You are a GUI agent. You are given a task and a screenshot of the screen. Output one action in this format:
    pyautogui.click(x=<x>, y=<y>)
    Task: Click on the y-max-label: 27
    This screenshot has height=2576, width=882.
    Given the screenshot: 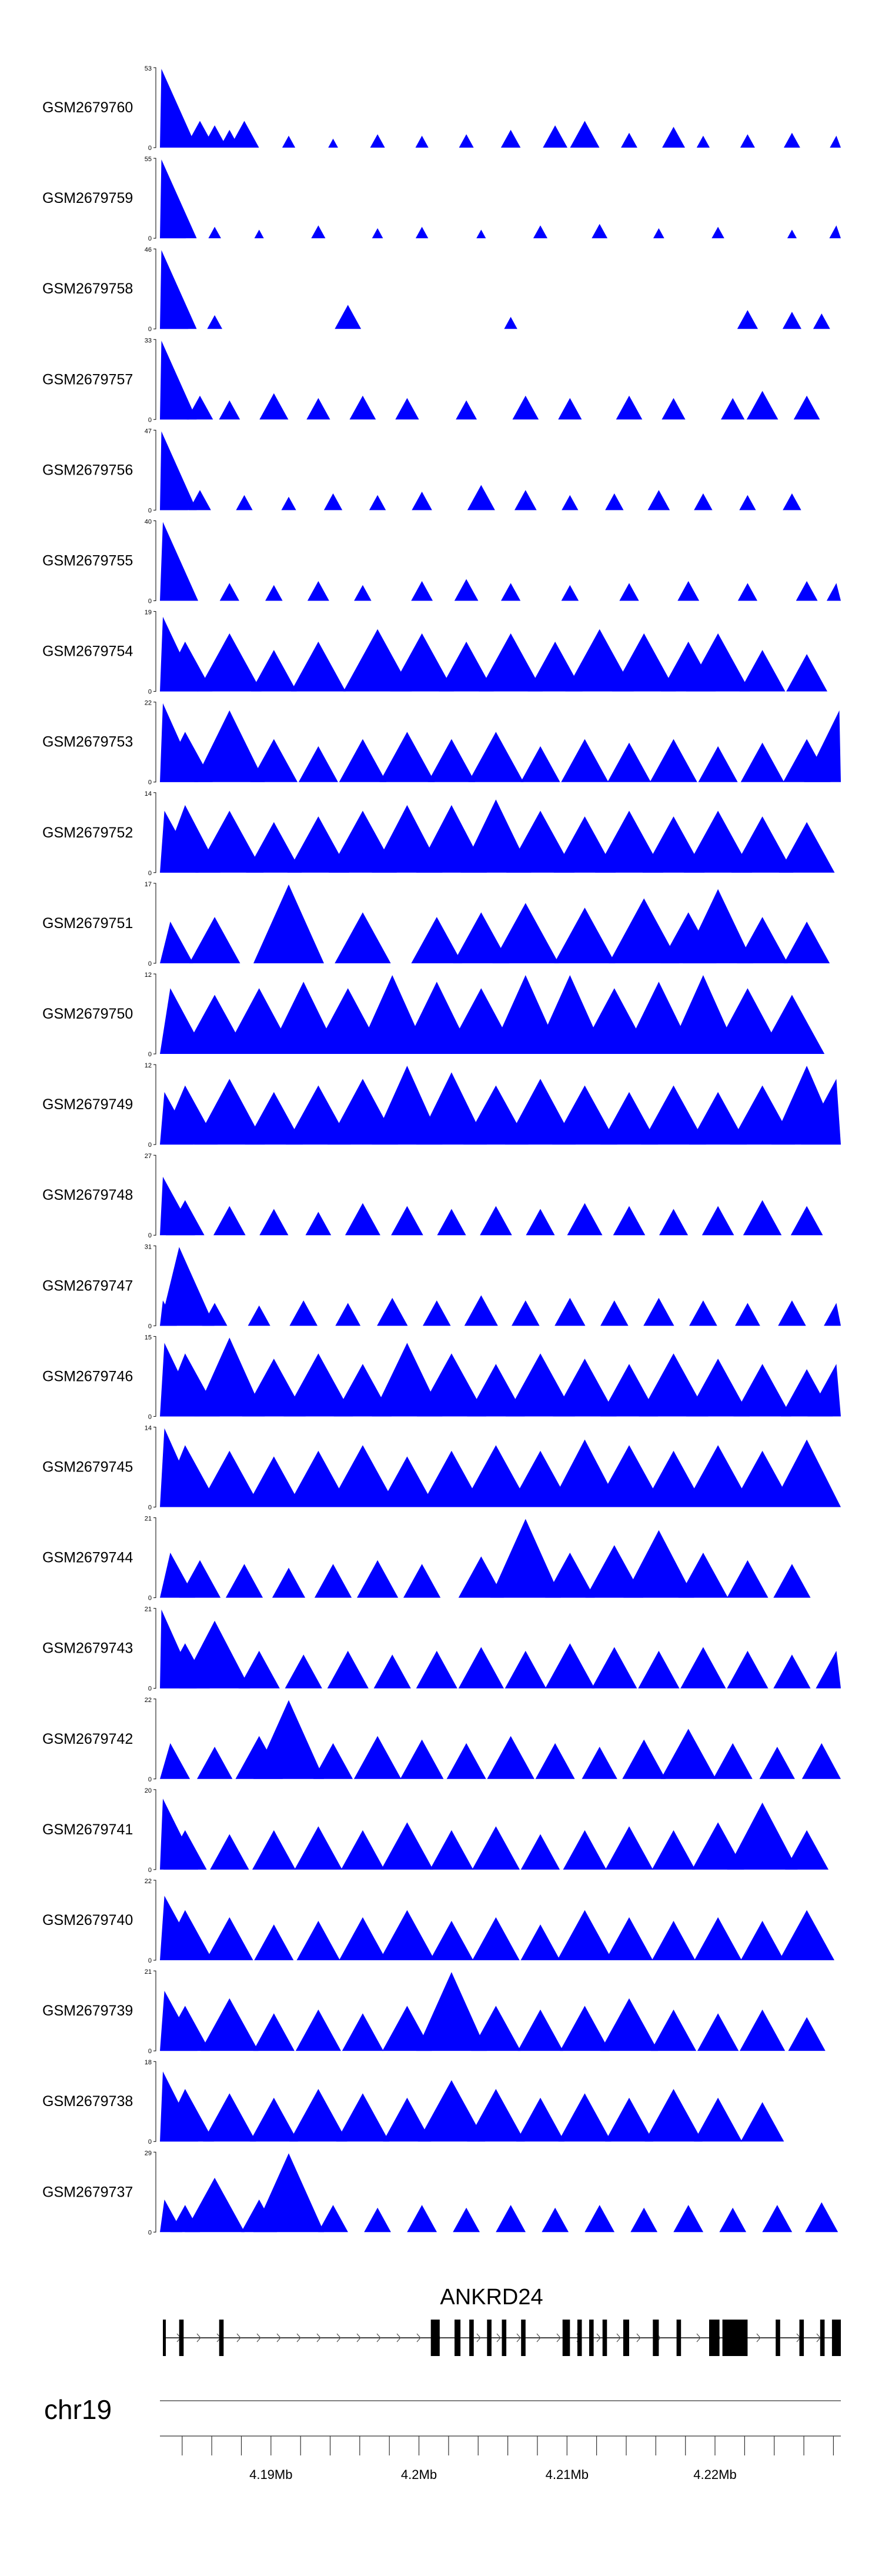 What is the action you would take?
    pyautogui.click(x=148, y=1156)
    